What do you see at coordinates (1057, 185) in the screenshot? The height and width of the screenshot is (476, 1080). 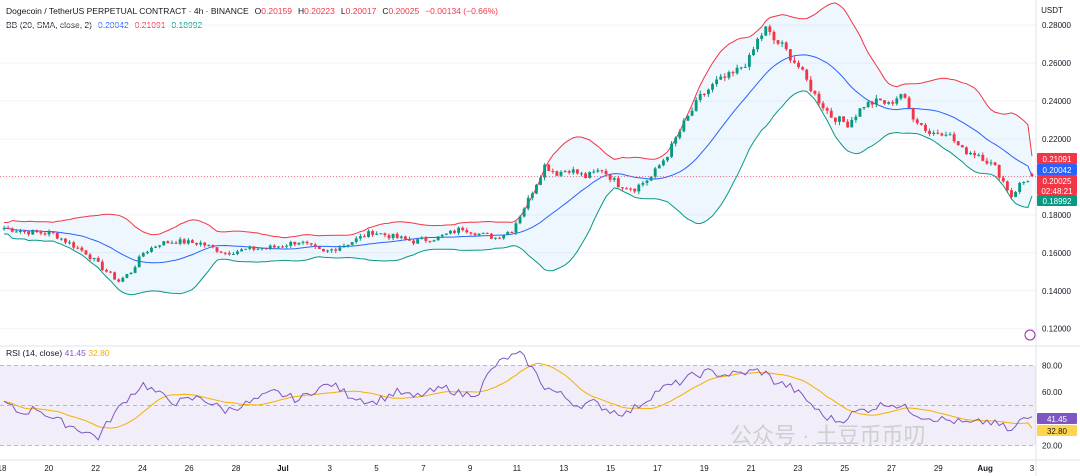 I see `price-badge-bg` at bounding box center [1057, 185].